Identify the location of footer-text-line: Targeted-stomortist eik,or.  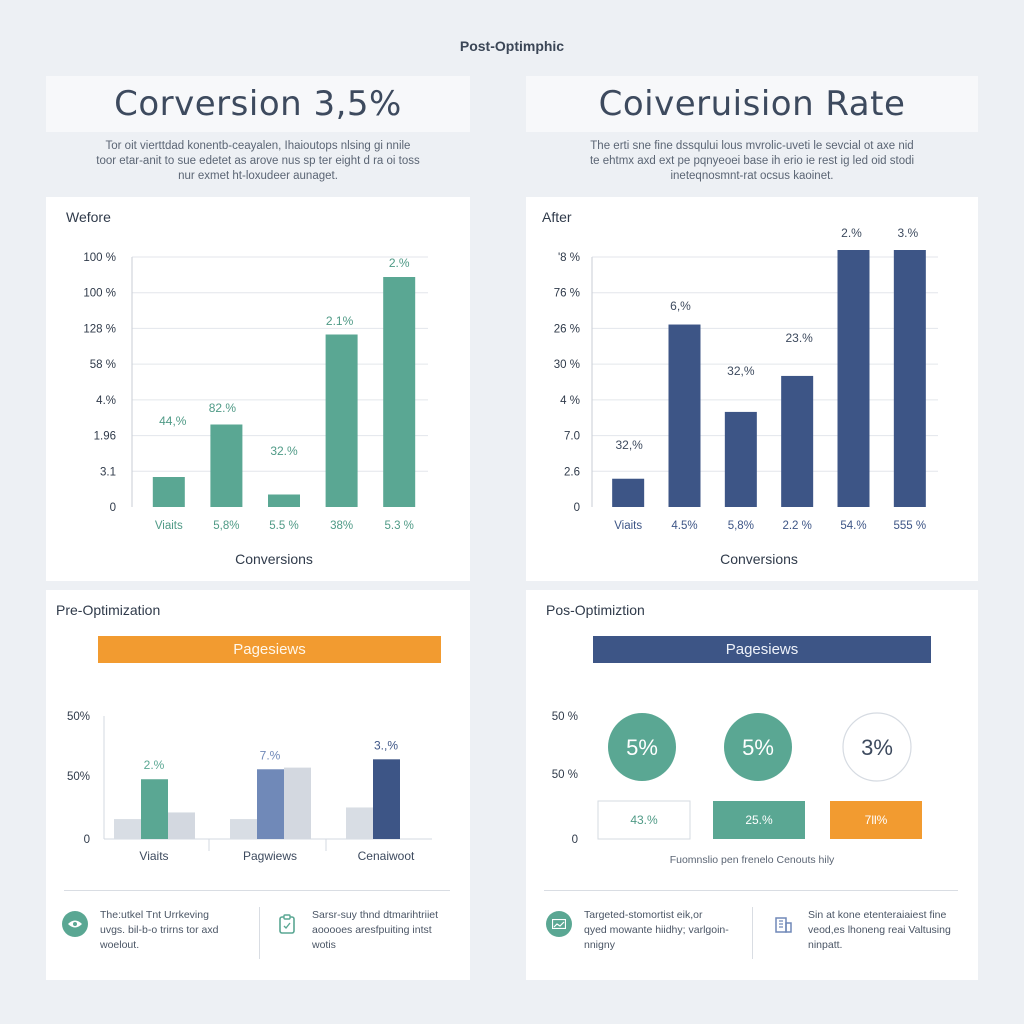
(643, 915).